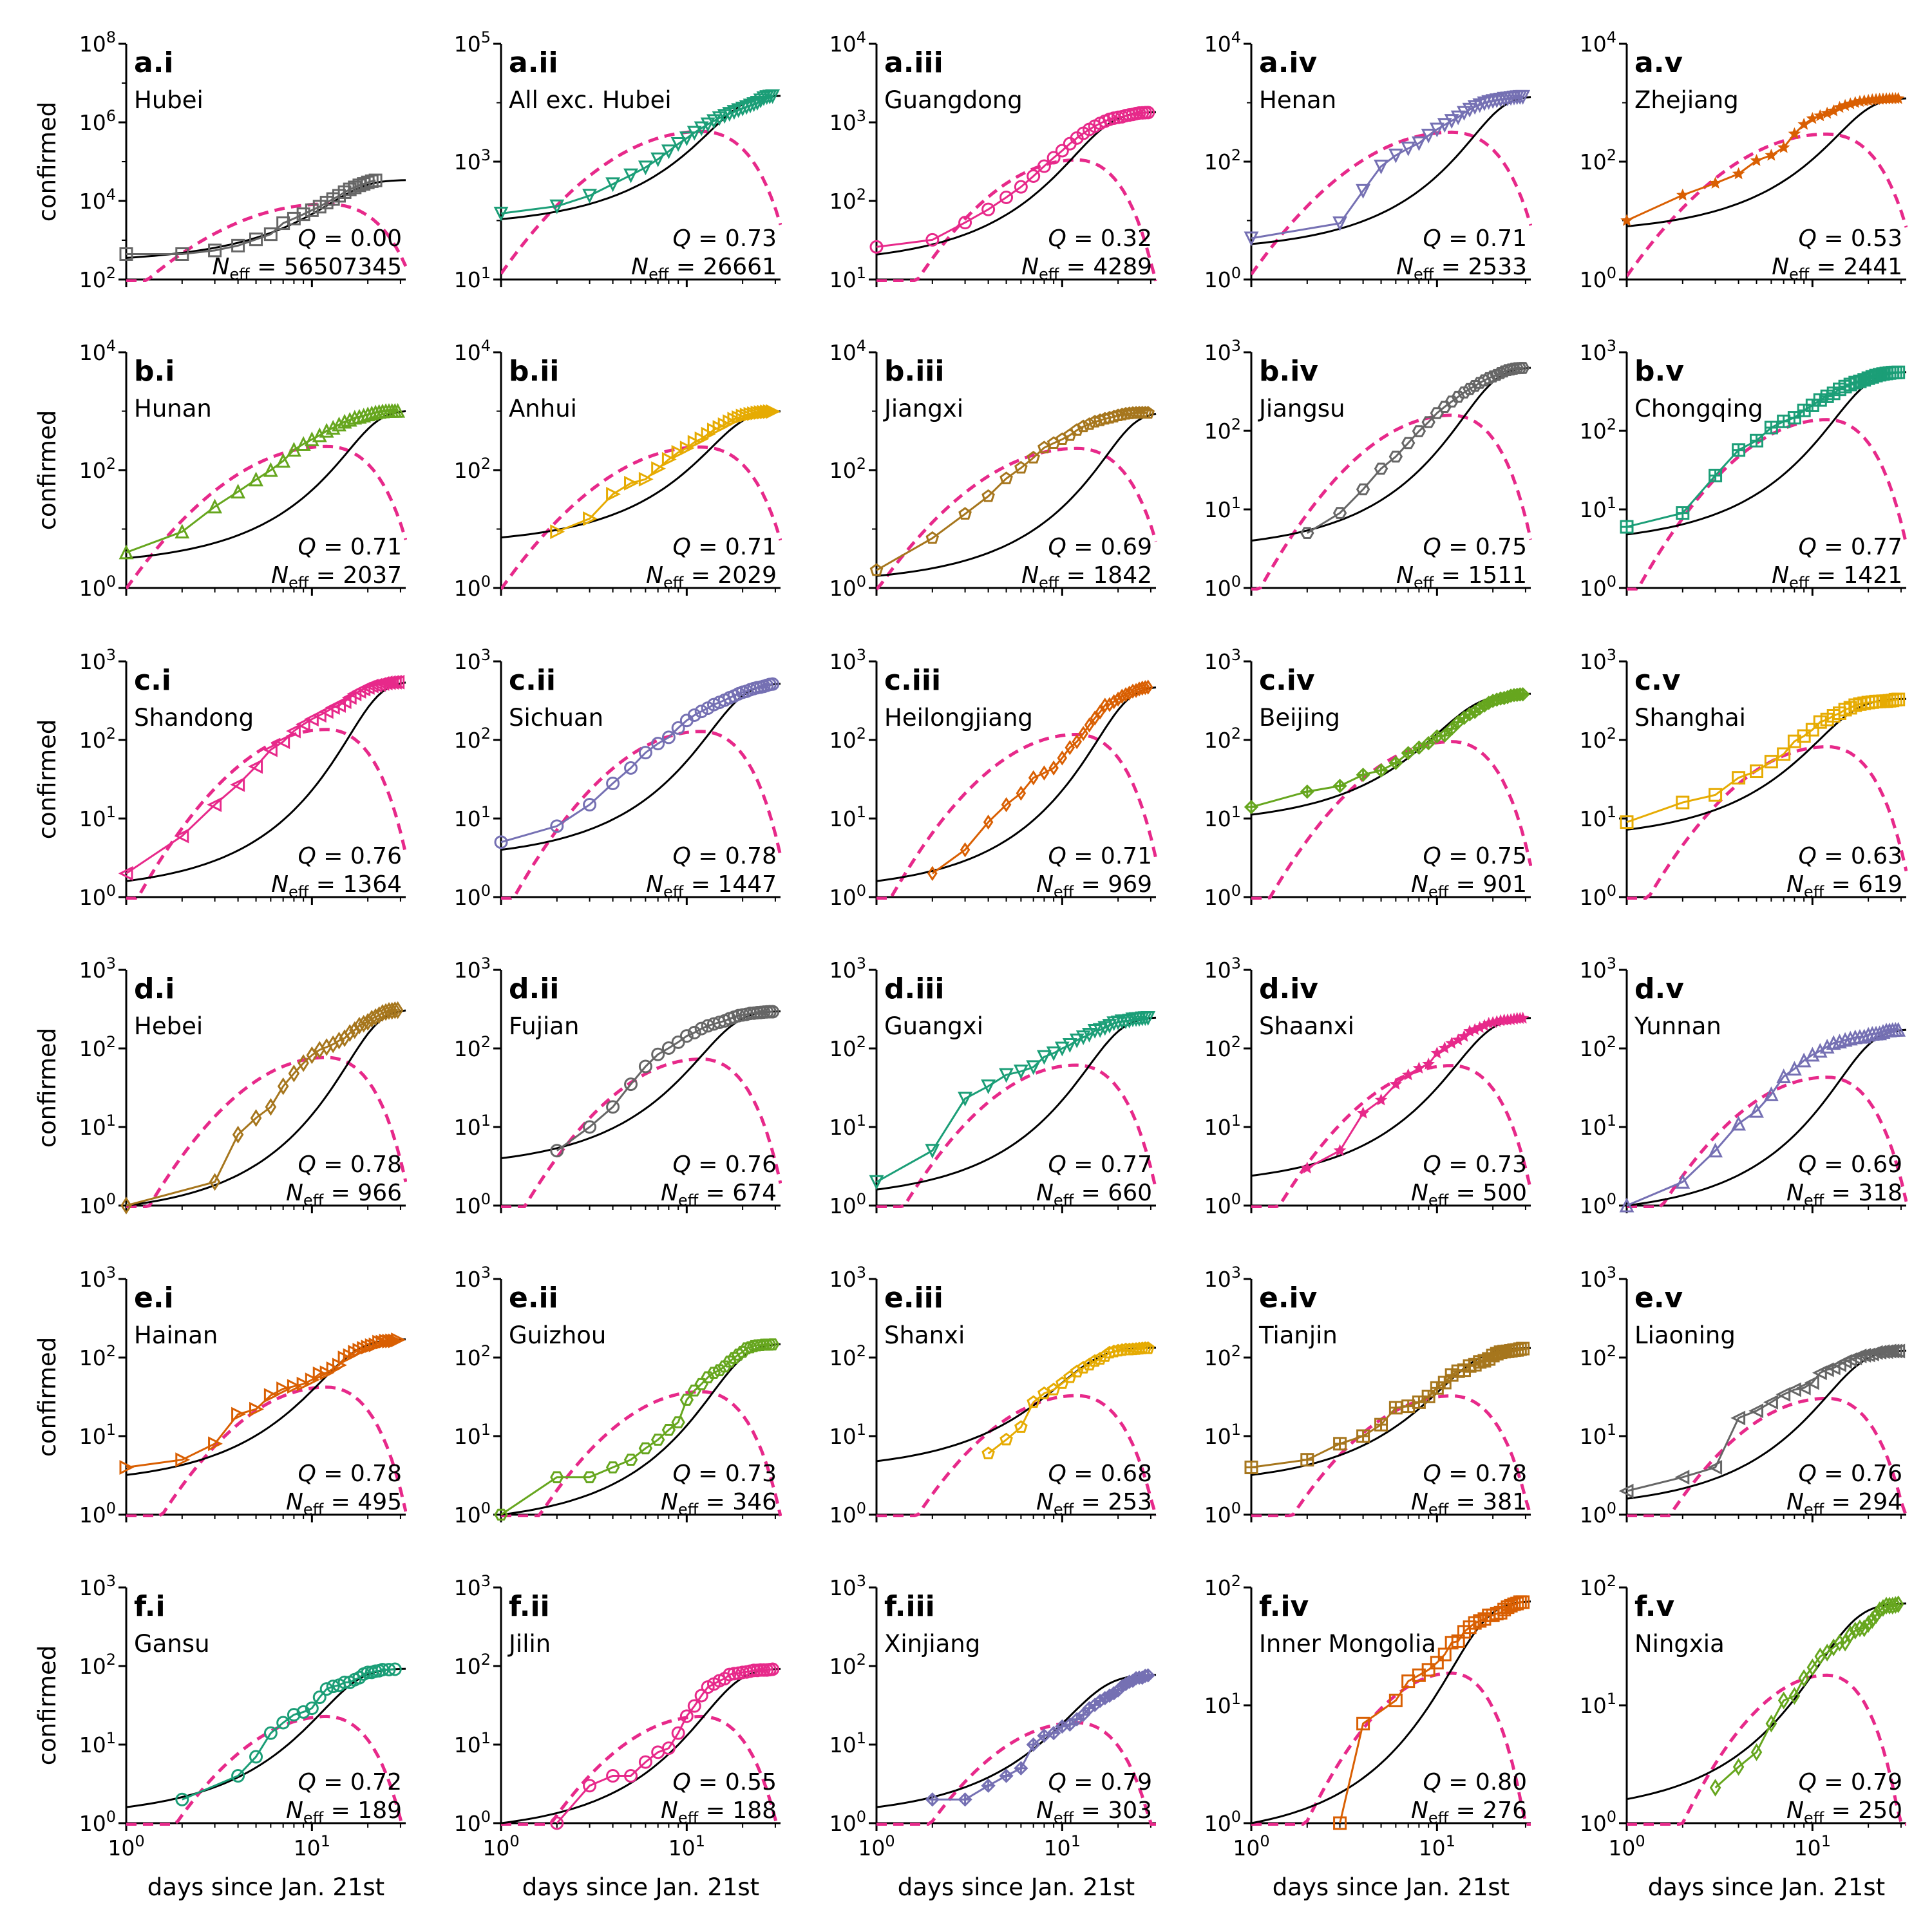 This screenshot has height=1932, width=1932. Describe the element at coordinates (1850, 547) in the screenshot. I see `q-label: Q = 0.77` at that location.